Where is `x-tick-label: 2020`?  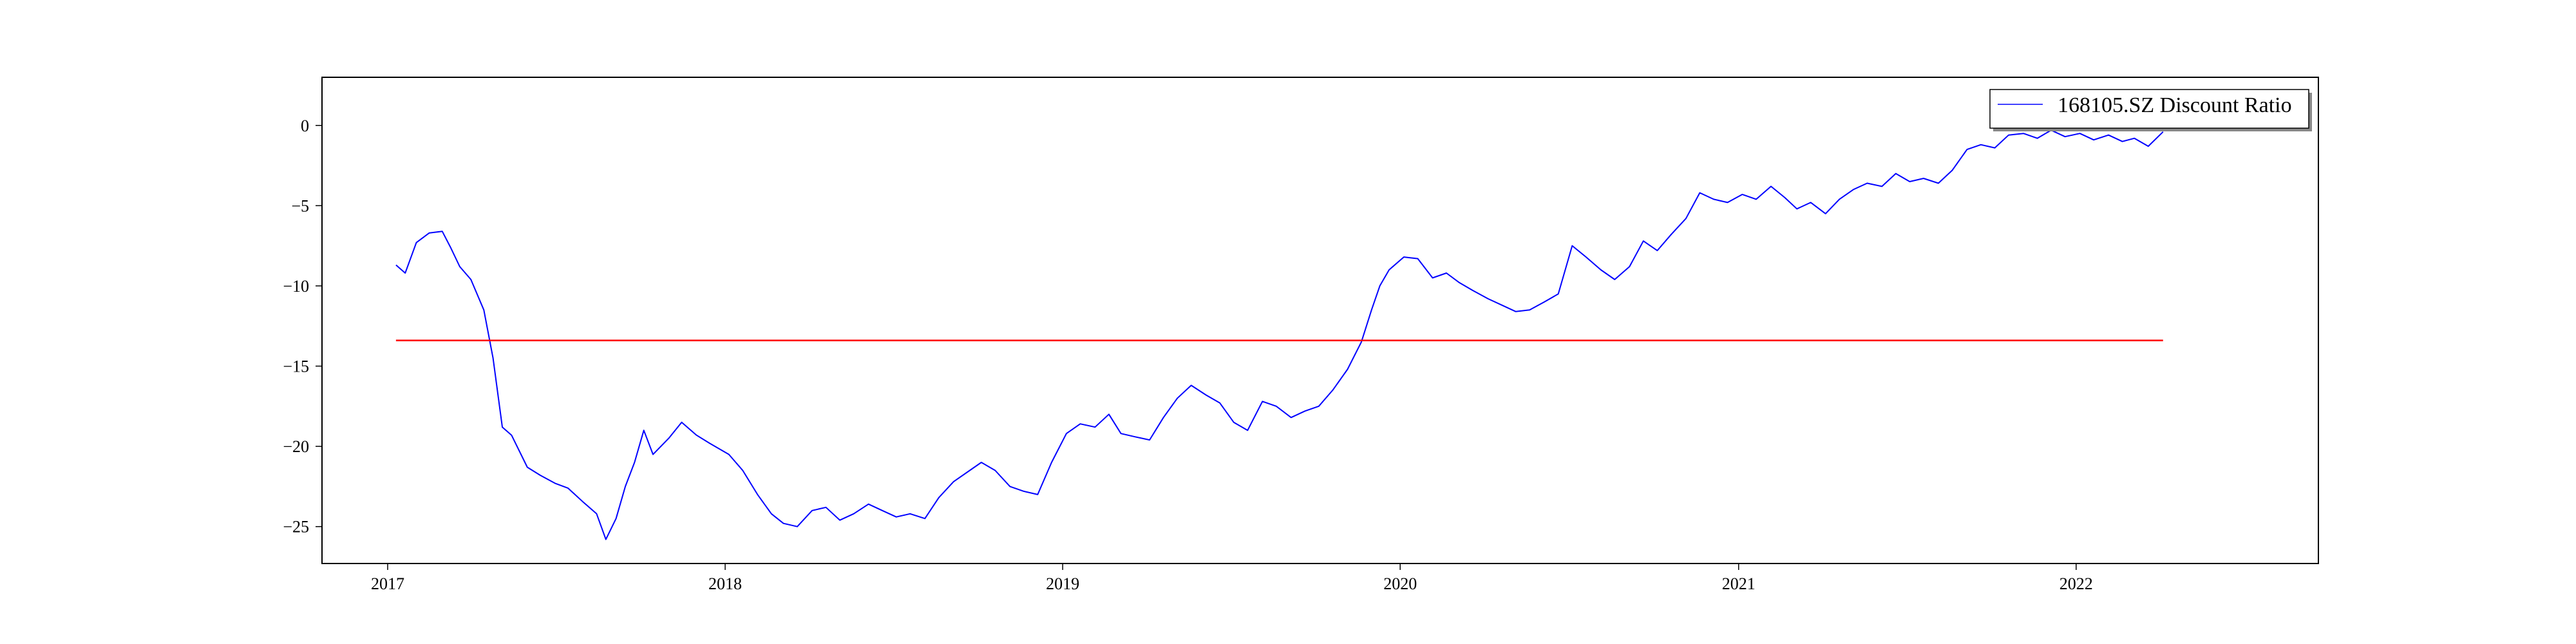 x-tick-label: 2020 is located at coordinates (1400, 583).